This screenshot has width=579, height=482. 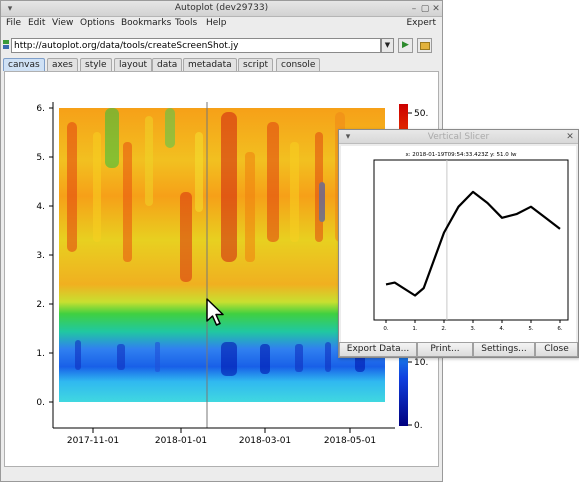 What do you see at coordinates (40, 403) in the screenshot?
I see `y-tick-label: 0.` at bounding box center [40, 403].